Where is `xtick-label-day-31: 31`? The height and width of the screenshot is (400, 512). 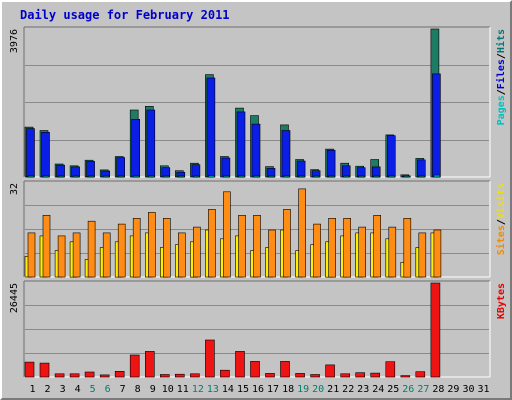 xtick-label-day-31: 31 is located at coordinates (483, 389).